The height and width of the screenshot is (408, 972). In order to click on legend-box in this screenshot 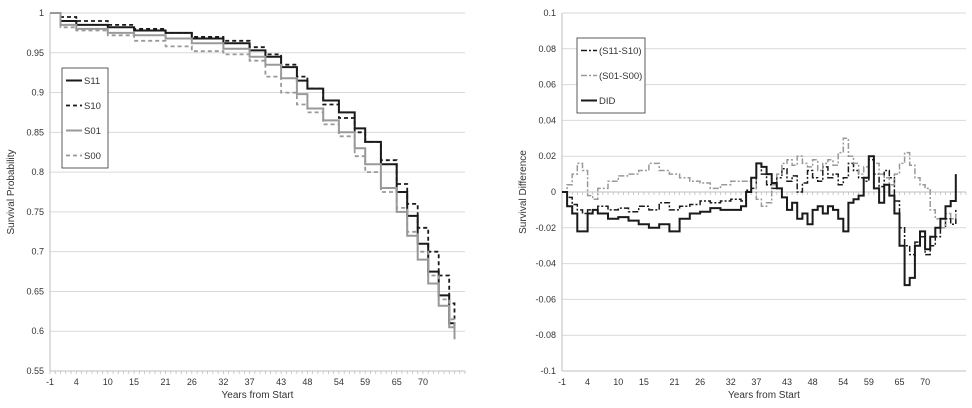, I will do `click(85, 118)`.